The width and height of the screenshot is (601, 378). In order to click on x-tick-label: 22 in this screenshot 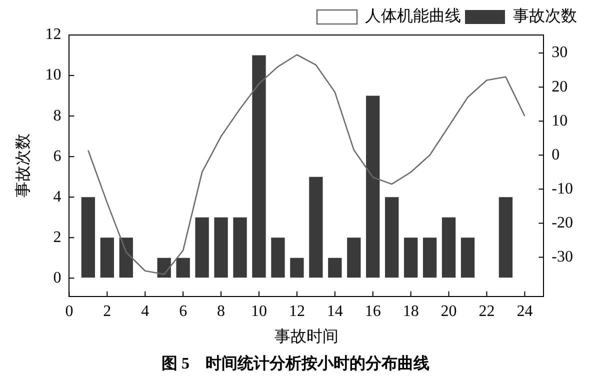, I will do `click(486, 311)`.